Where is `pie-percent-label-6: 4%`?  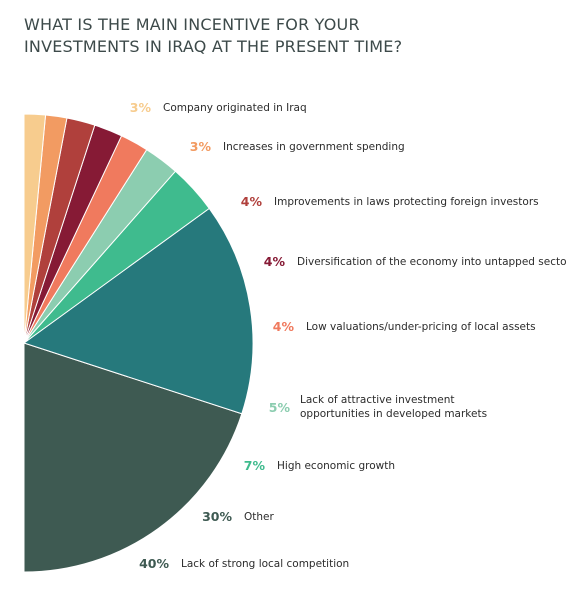
pie-percent-label-6: 4% is located at coordinates (252, 201).